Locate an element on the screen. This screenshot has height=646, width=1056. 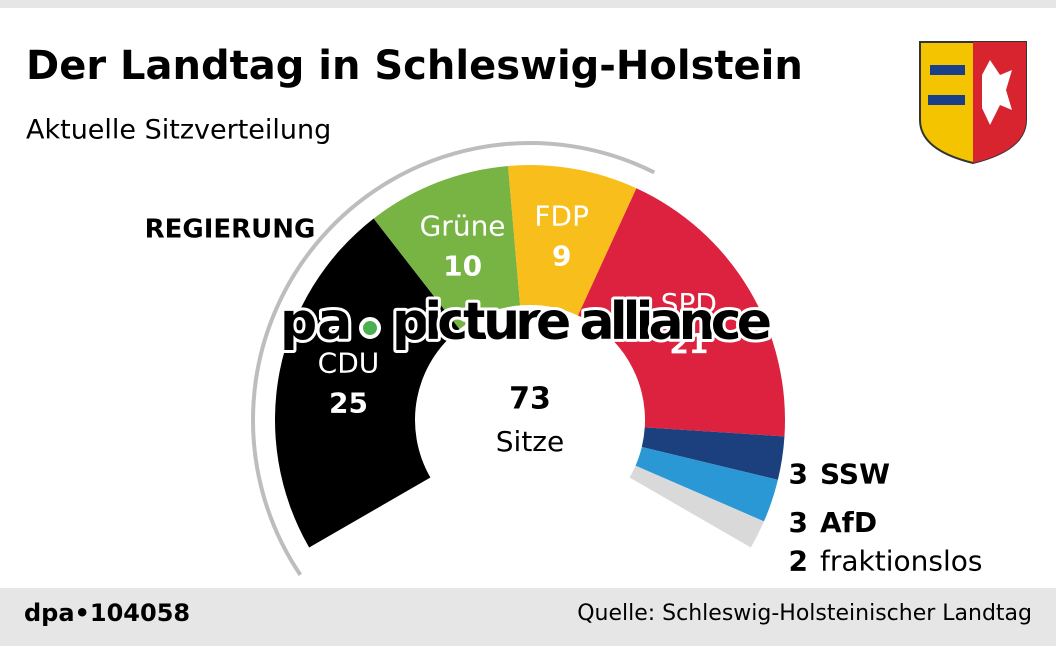
source: Quelle: Schleswig-Holsteinischer Landtag is located at coordinates (804, 613).